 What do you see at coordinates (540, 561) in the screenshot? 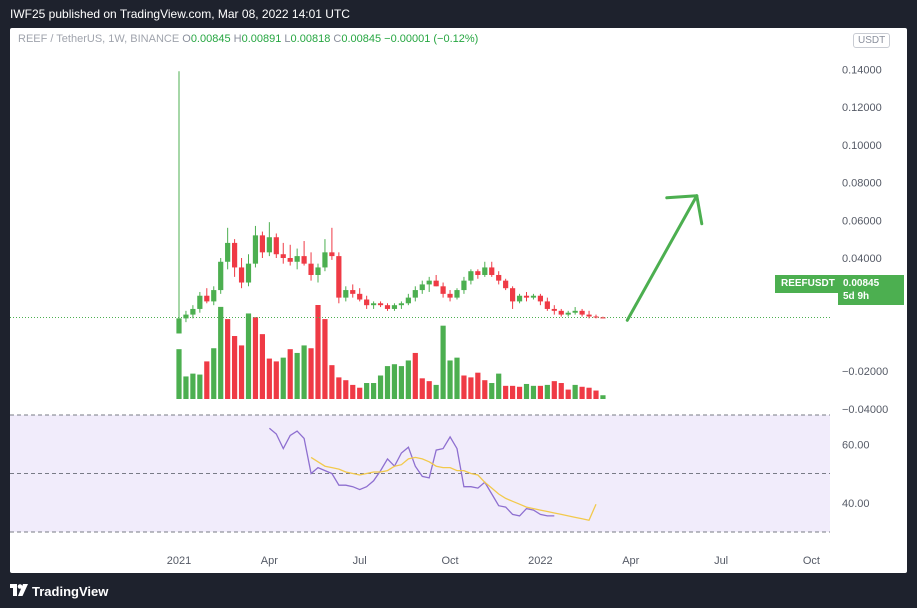
I see `time-axis-tick: 2022` at bounding box center [540, 561].